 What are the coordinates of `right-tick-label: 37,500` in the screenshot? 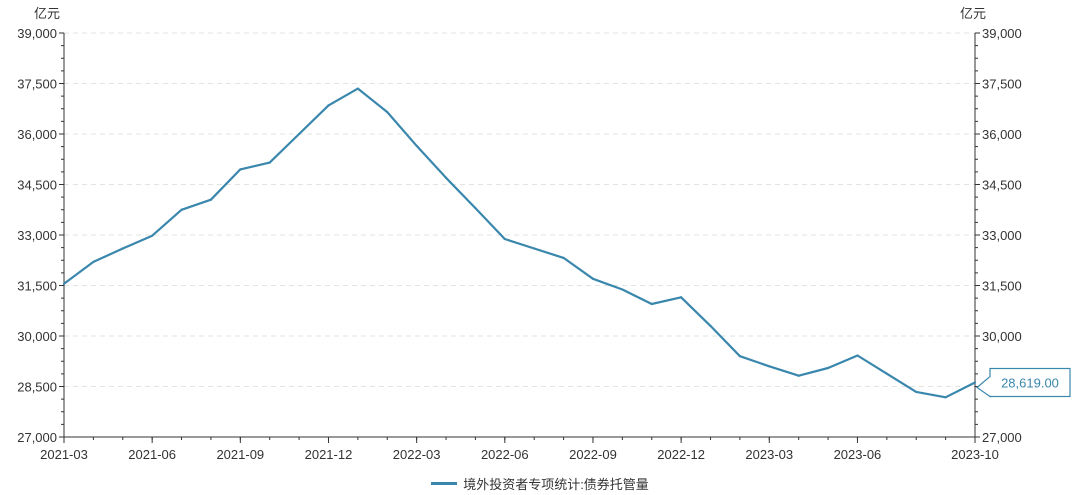 It's located at (1002, 84).